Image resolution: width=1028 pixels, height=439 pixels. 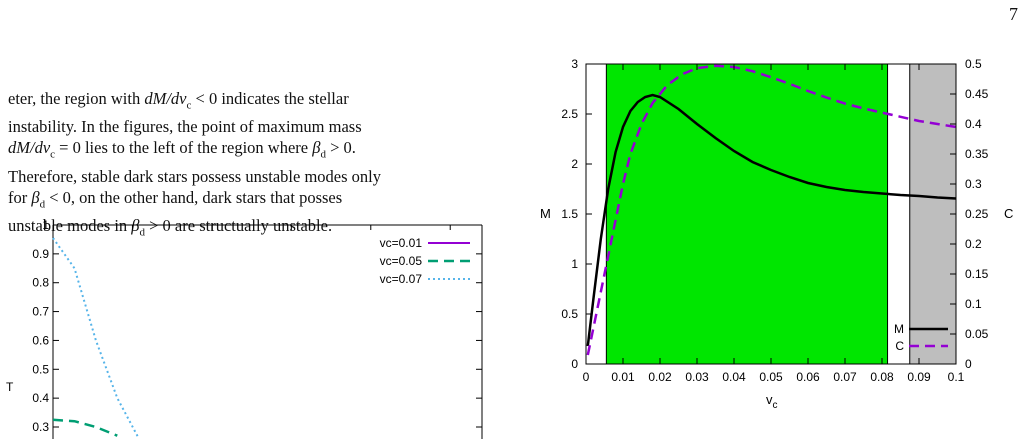 I want to click on right-yr-tick-label: 0.05, so click(x=977, y=334).